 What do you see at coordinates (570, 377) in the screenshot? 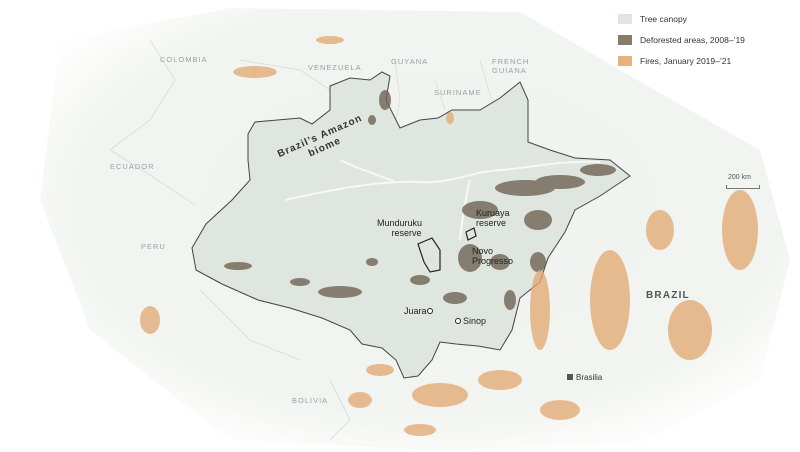
I see `brasilia-marker` at bounding box center [570, 377].